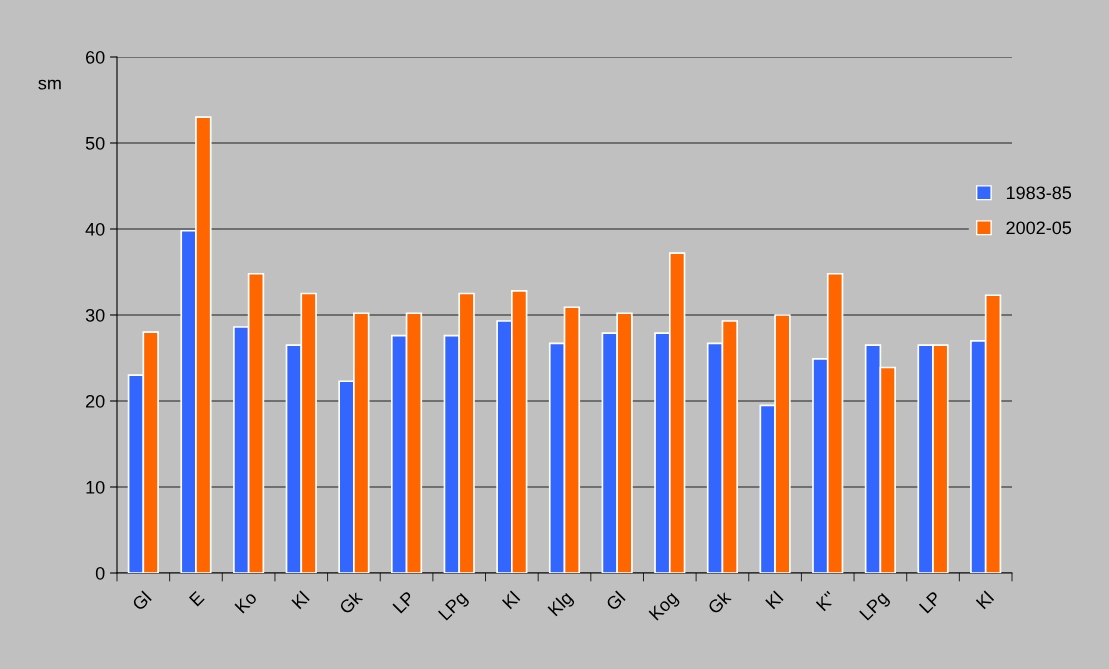 The height and width of the screenshot is (669, 1109). Describe the element at coordinates (561, 604) in the screenshot. I see `x-tick-label: Klg` at that location.